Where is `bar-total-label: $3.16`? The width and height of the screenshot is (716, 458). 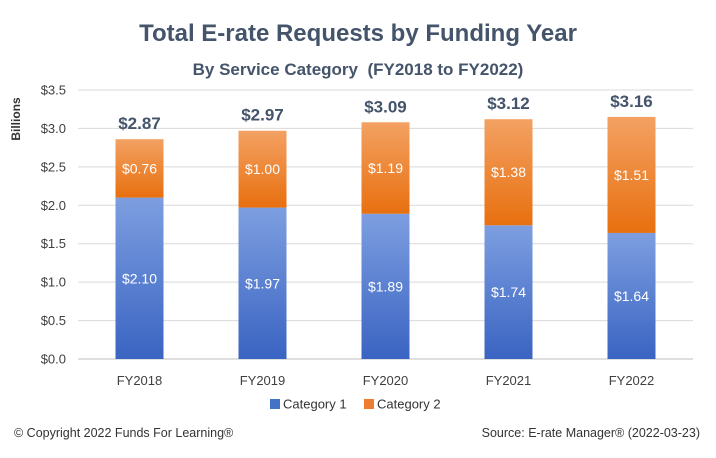
bar-total-label: $3.16 is located at coordinates (631, 101).